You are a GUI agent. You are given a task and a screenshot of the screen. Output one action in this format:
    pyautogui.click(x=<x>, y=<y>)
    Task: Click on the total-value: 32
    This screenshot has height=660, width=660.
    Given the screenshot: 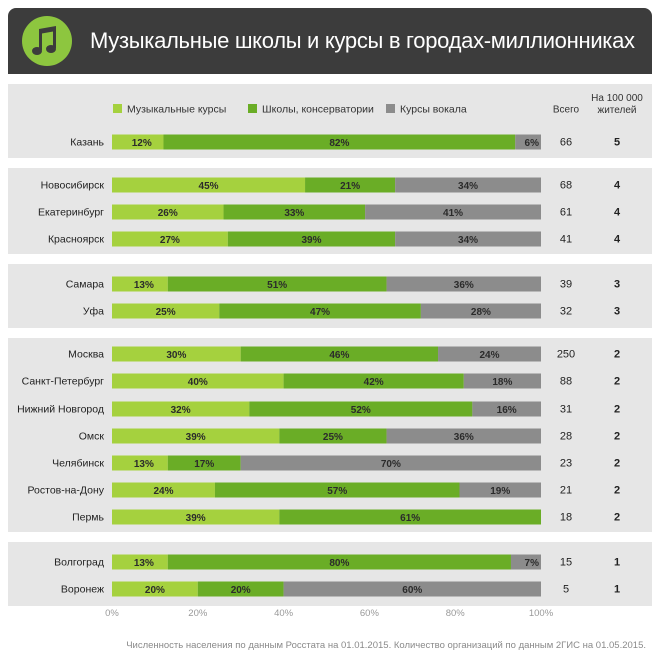 What is the action you would take?
    pyautogui.click(x=566, y=312)
    